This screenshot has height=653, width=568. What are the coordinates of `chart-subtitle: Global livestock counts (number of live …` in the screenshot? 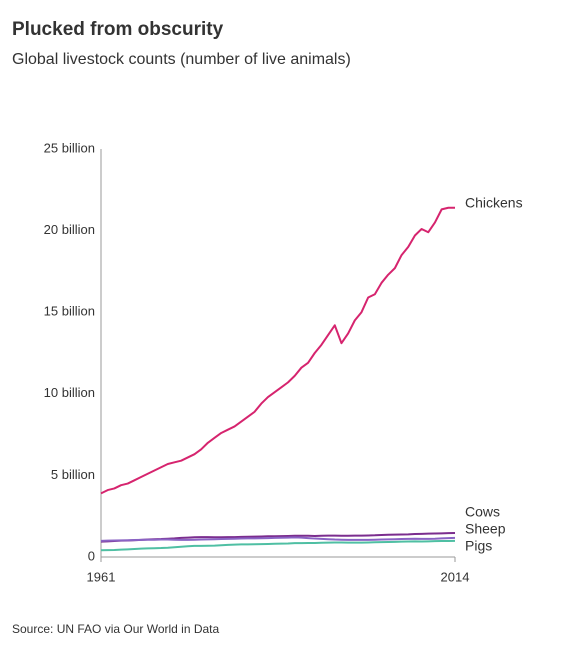 It's located at (181, 59).